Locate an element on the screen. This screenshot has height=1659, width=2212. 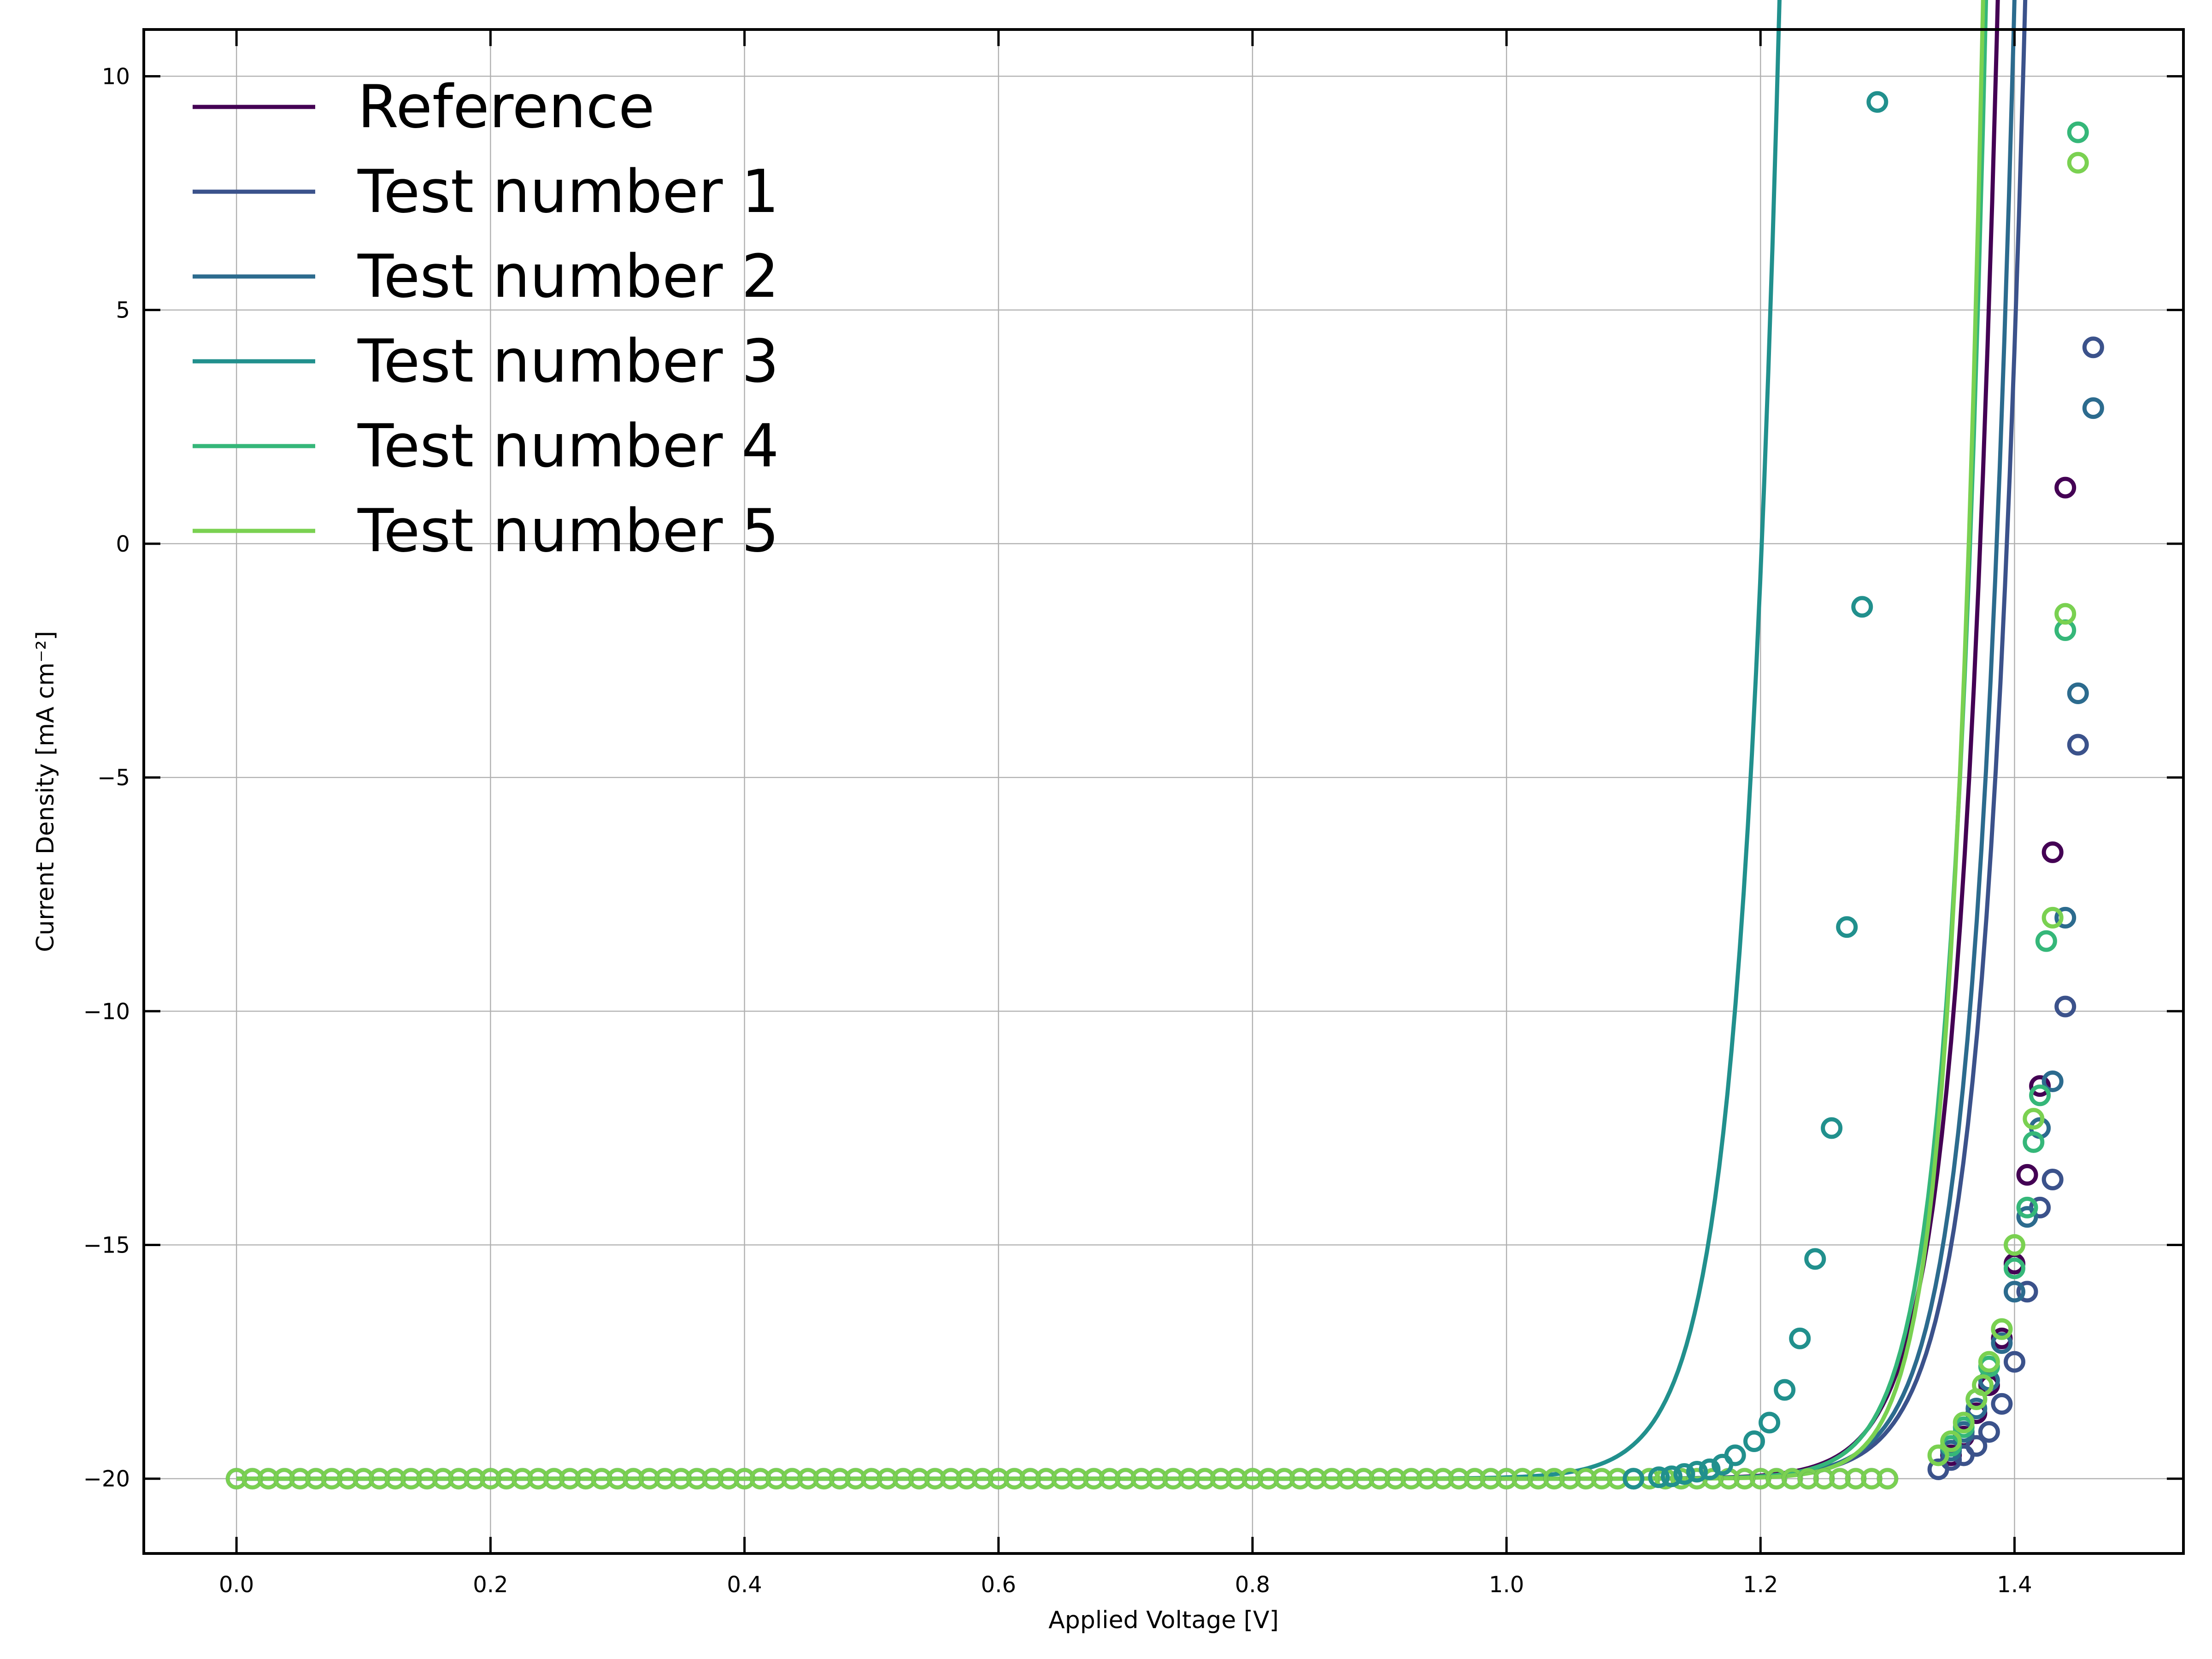
y-tick-label: −15 is located at coordinates (106, 1245).